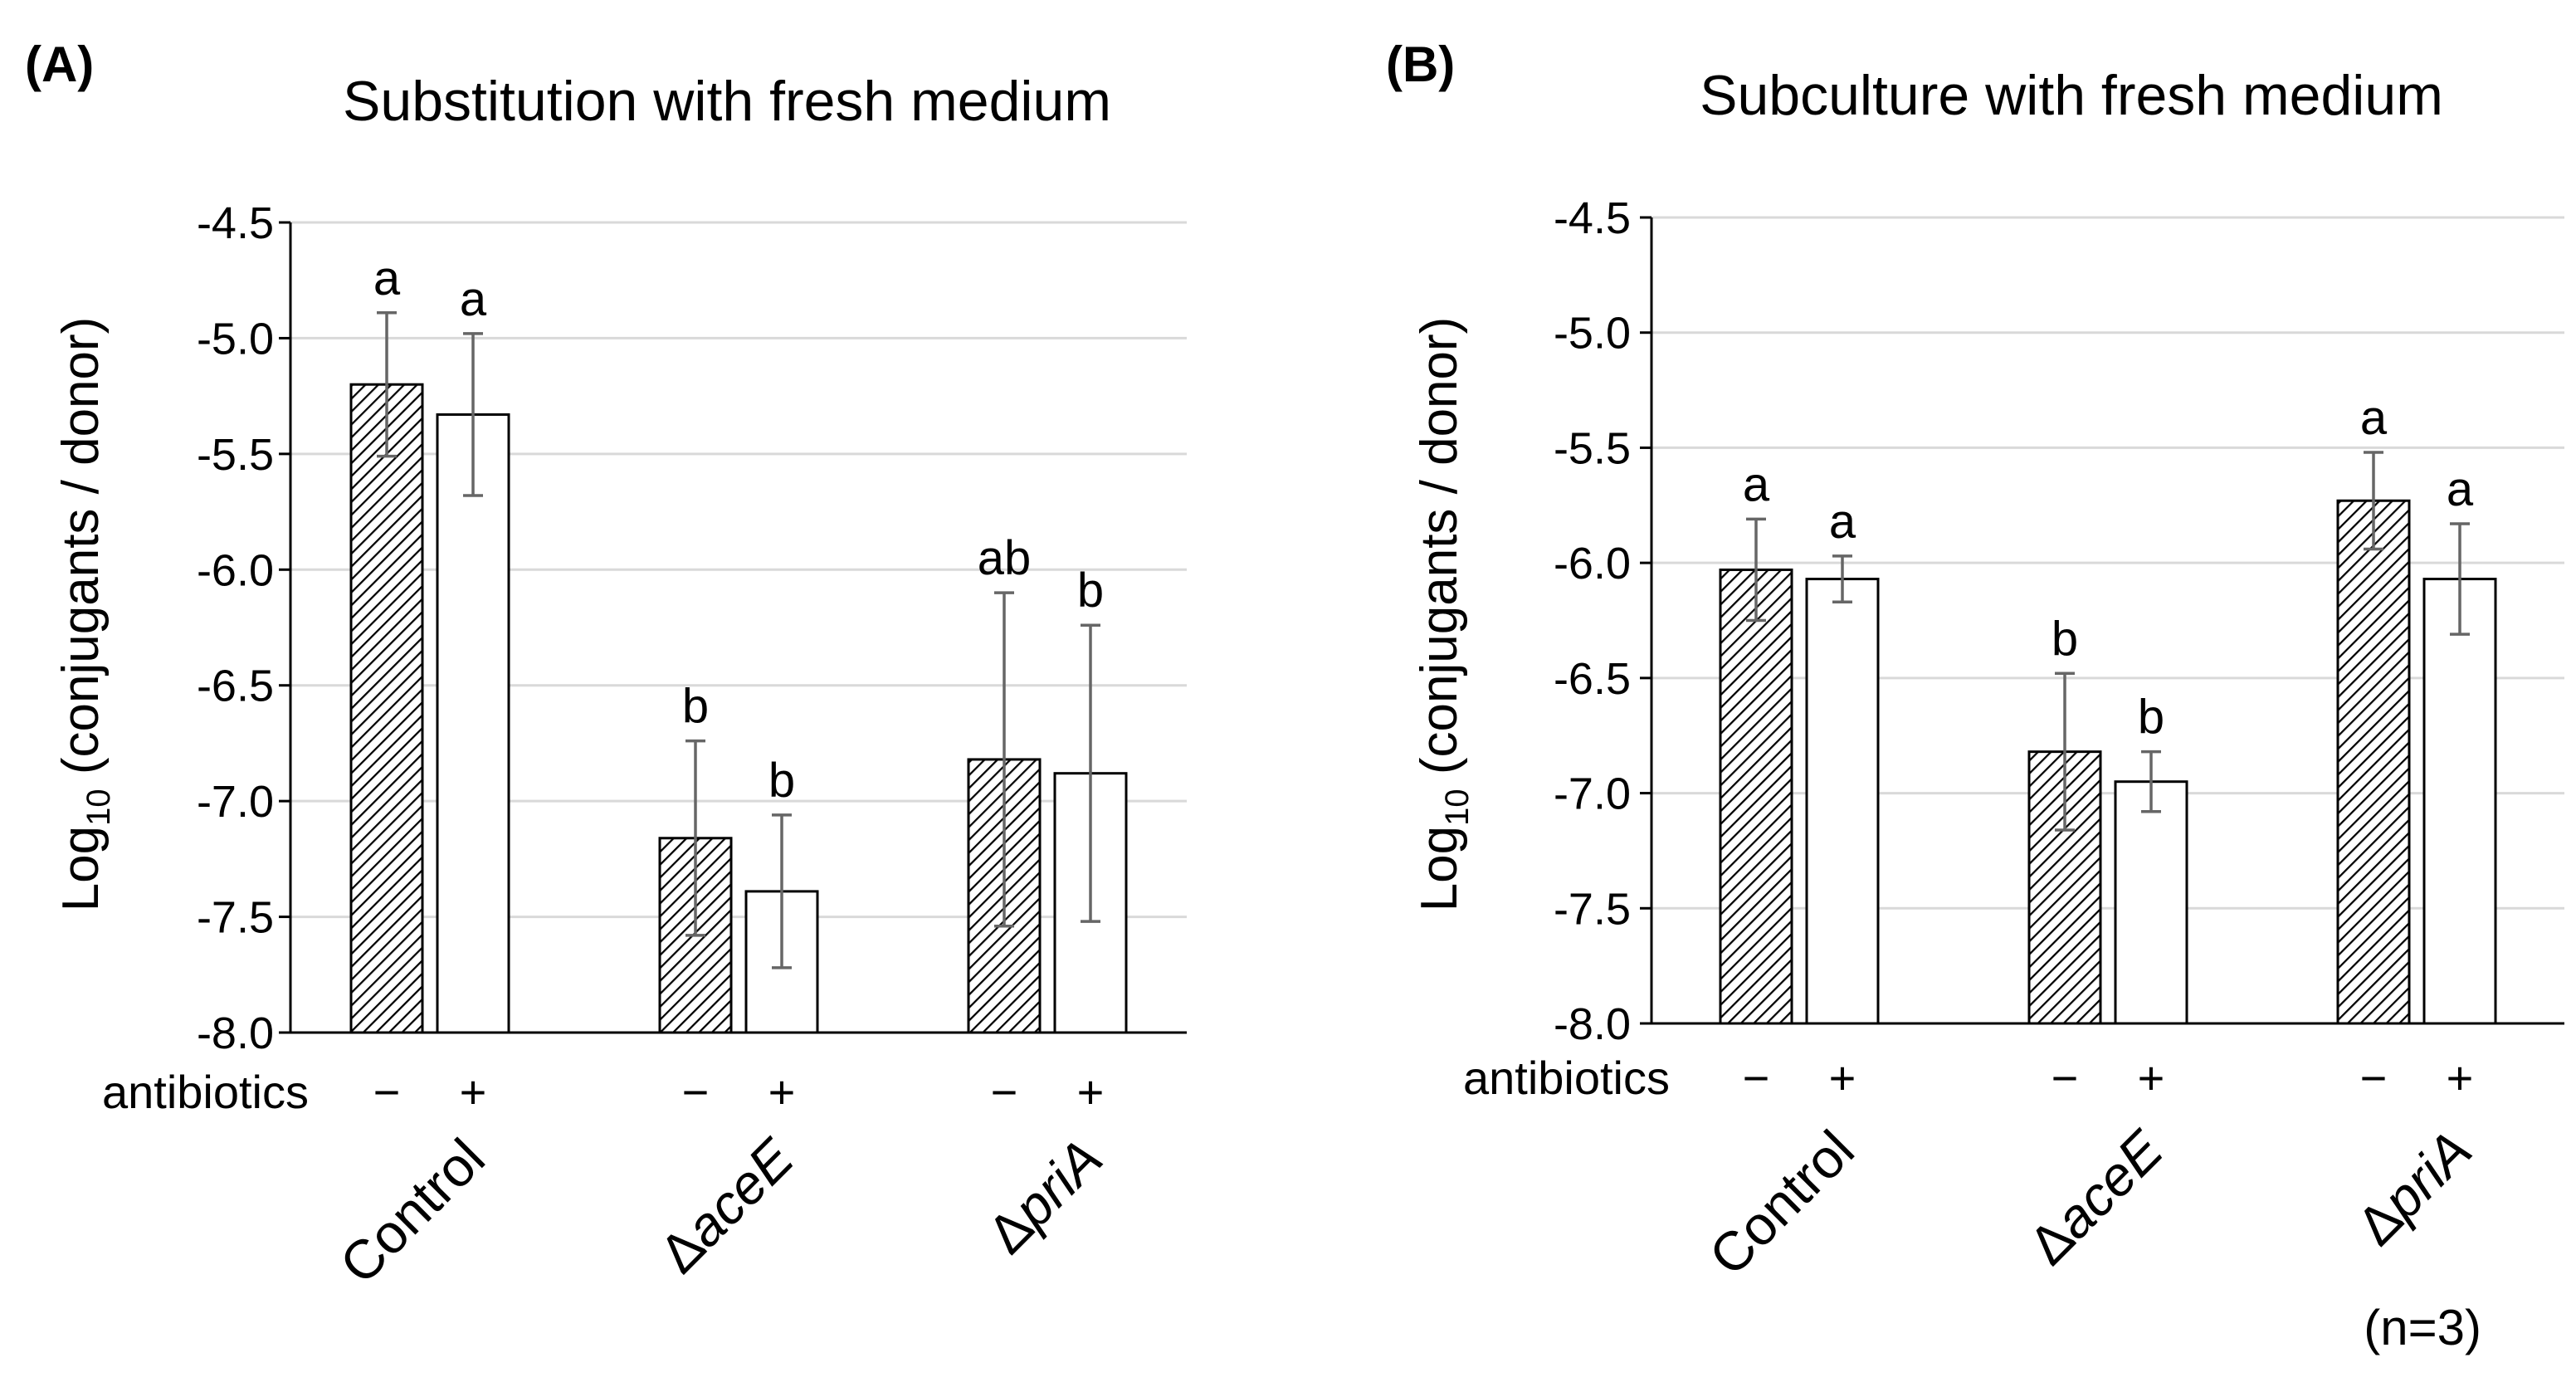 This screenshot has height=1382, width=2576. What do you see at coordinates (727, 102) in the screenshot?
I see `chart-title: Substitution with fresh medium` at bounding box center [727, 102].